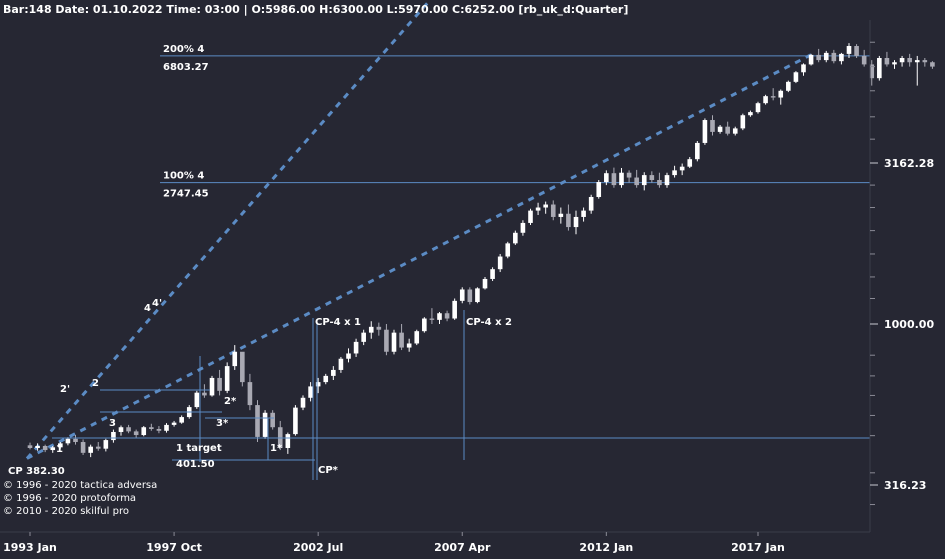  What do you see at coordinates (186, 67) in the screenshot?
I see `level-value-label: 6803.27` at bounding box center [186, 67].